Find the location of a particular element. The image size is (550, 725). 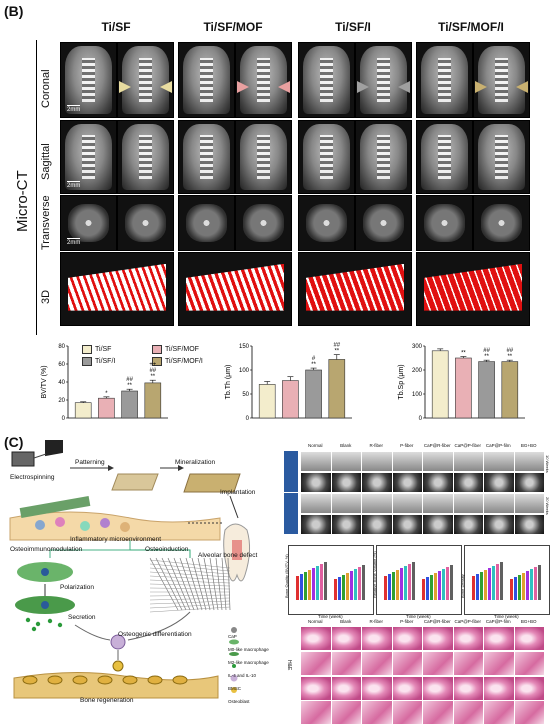

legend-cap: CaP is located at coordinates (232, 636).